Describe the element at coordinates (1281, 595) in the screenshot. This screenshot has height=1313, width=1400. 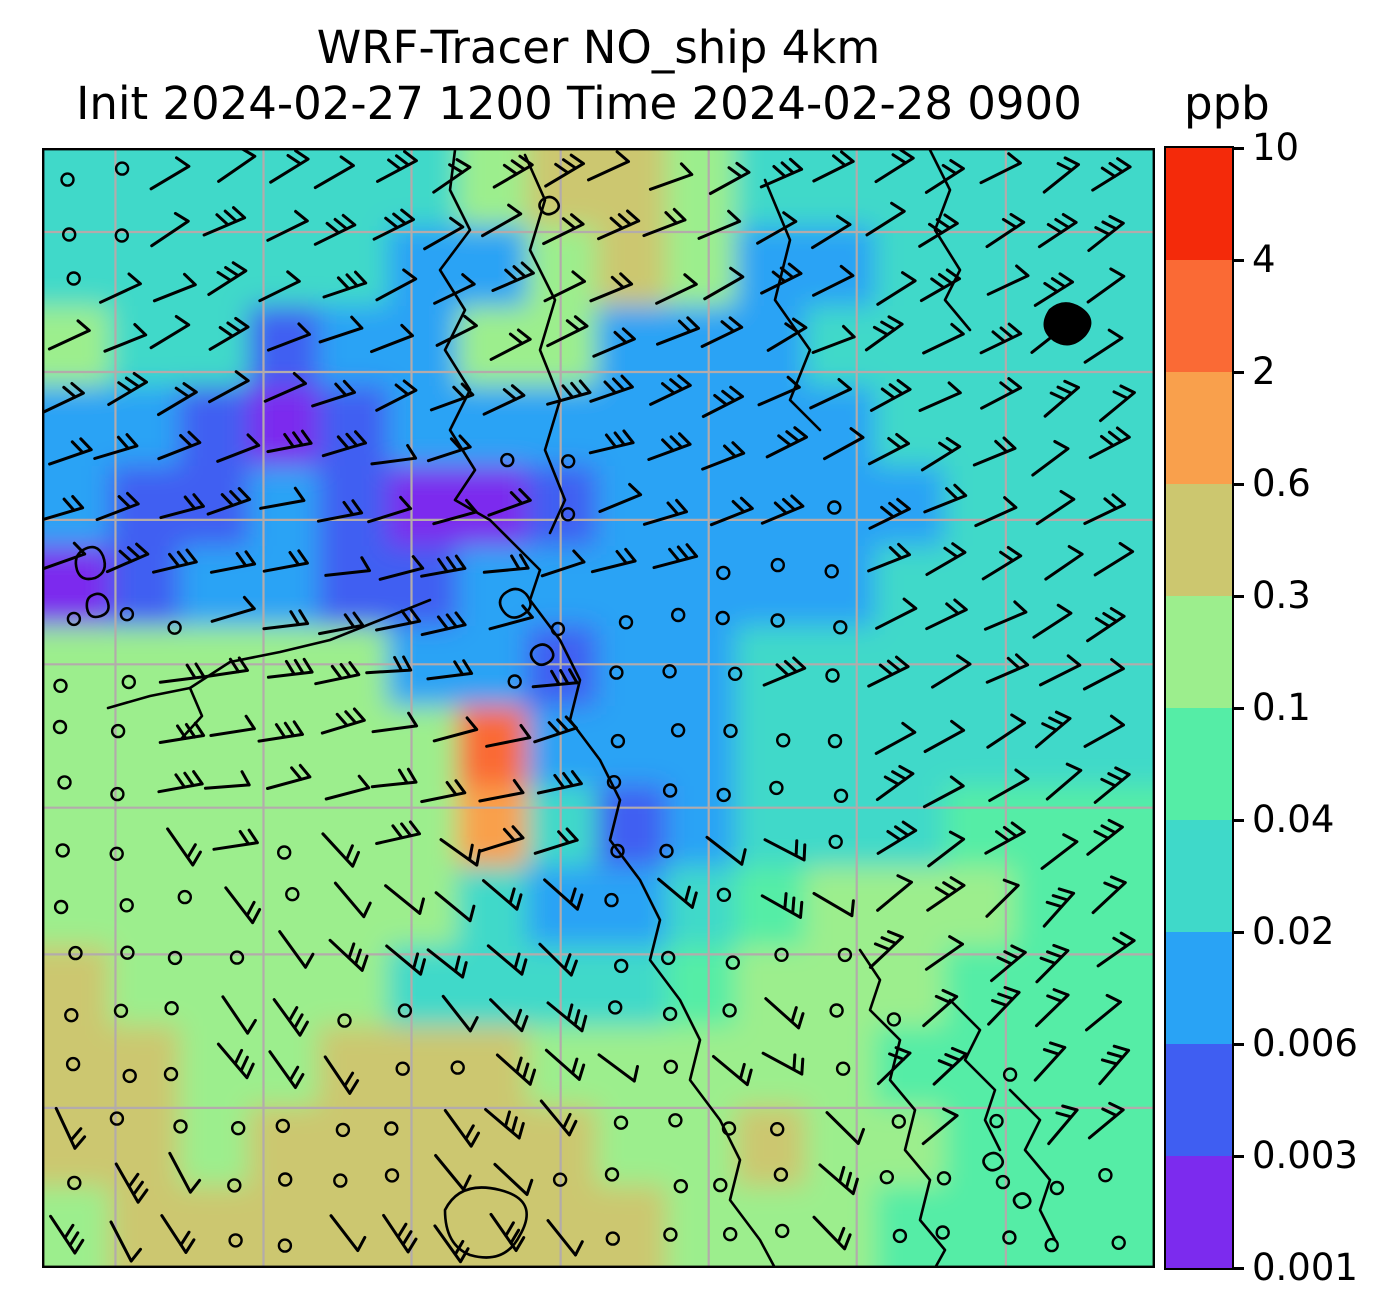
I see `colorbar-tick-label: 0.3` at that location.